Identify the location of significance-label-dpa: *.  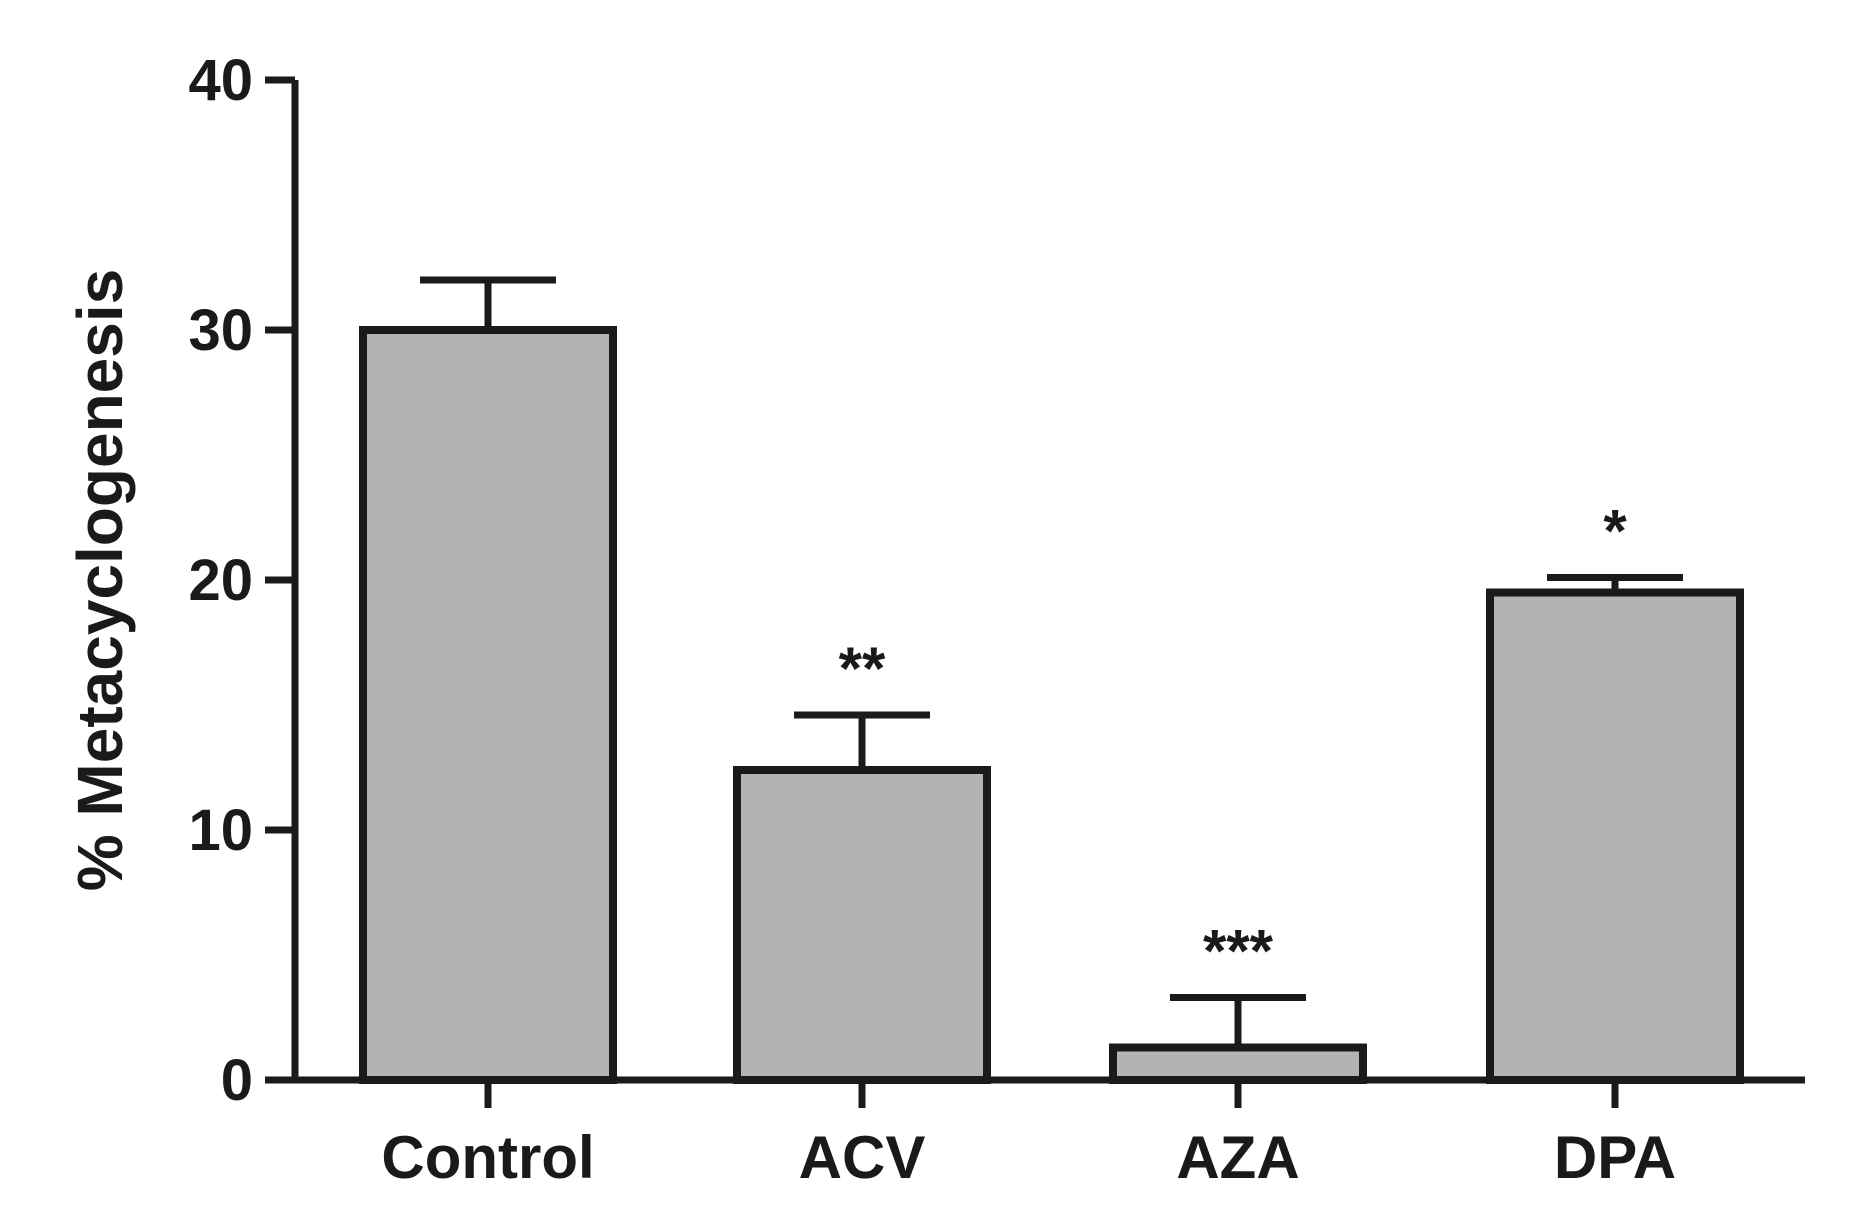
(1615, 531).